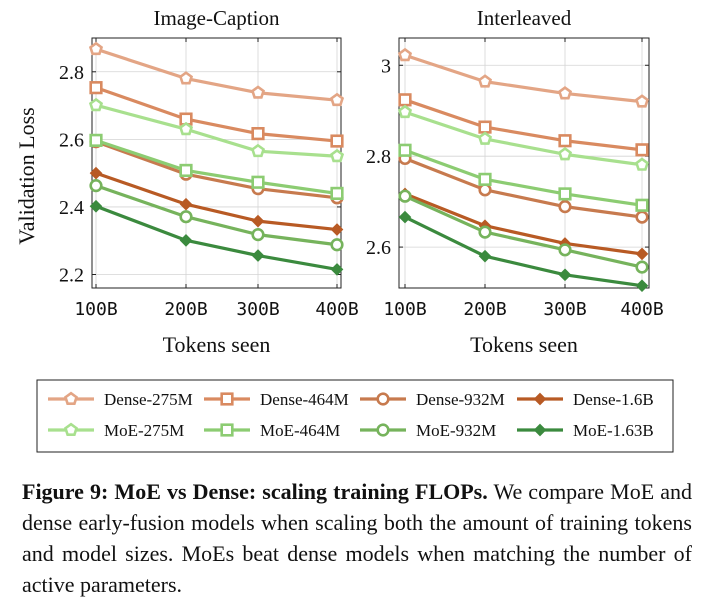 The height and width of the screenshot is (612, 708). Describe the element at coordinates (144, 430) in the screenshot. I see `legend-label: MoE-275M` at that location.